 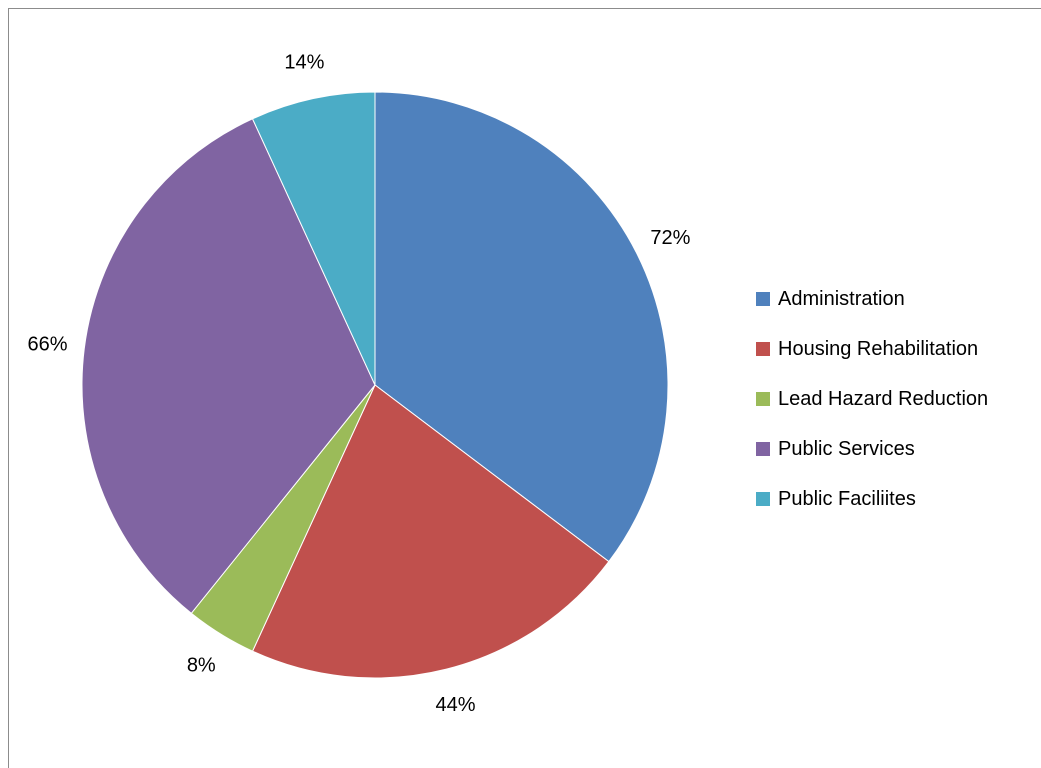 I want to click on data-label-lead-hazard-reduction: 8%, so click(x=201, y=666).